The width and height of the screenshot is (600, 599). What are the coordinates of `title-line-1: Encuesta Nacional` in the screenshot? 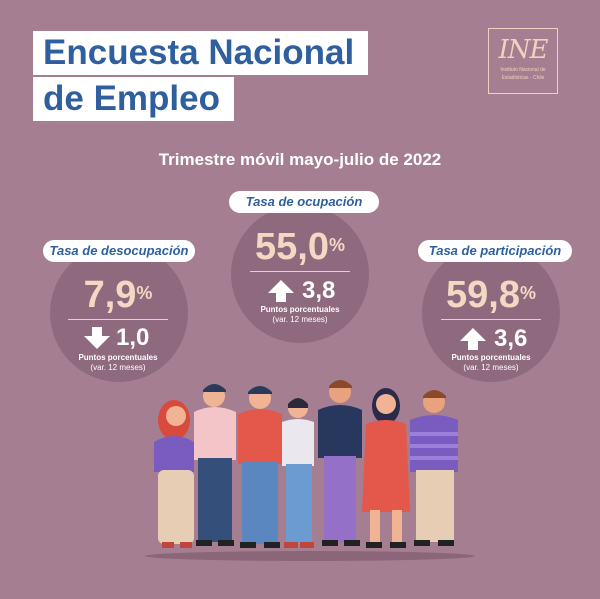 It's located at (201, 53).